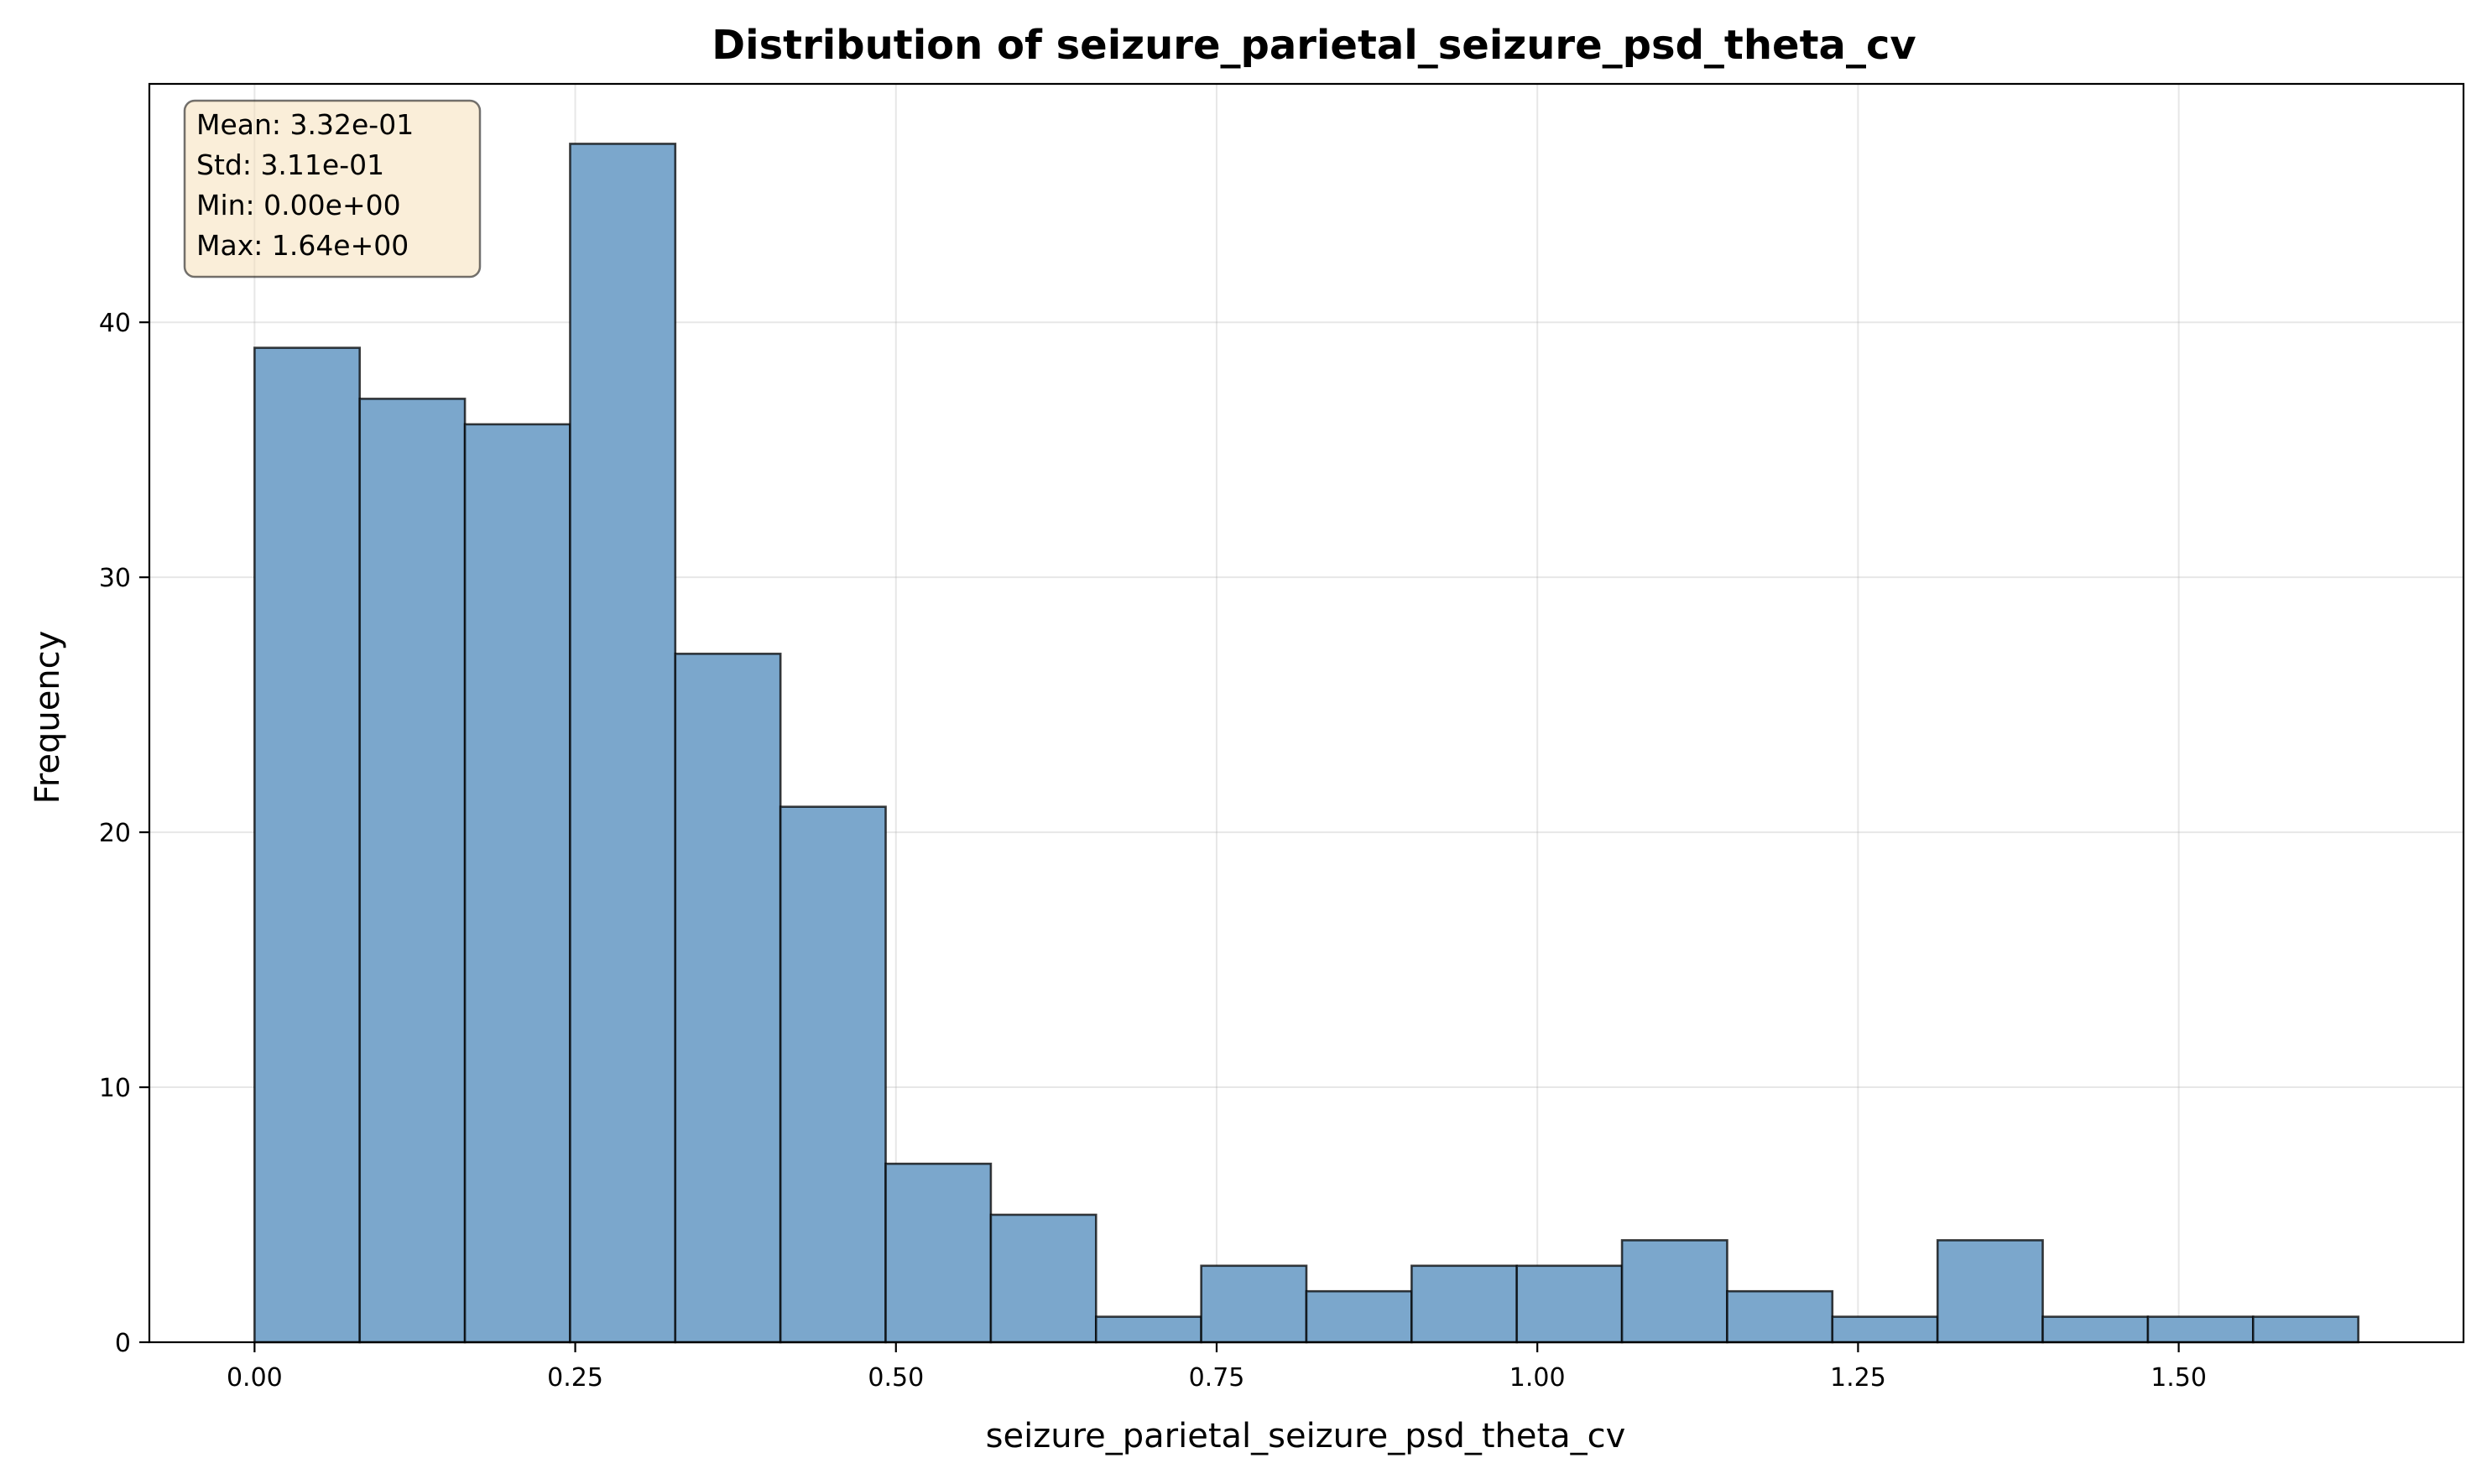  Describe the element at coordinates (115, 833) in the screenshot. I see `y-tick-label: 20` at that location.